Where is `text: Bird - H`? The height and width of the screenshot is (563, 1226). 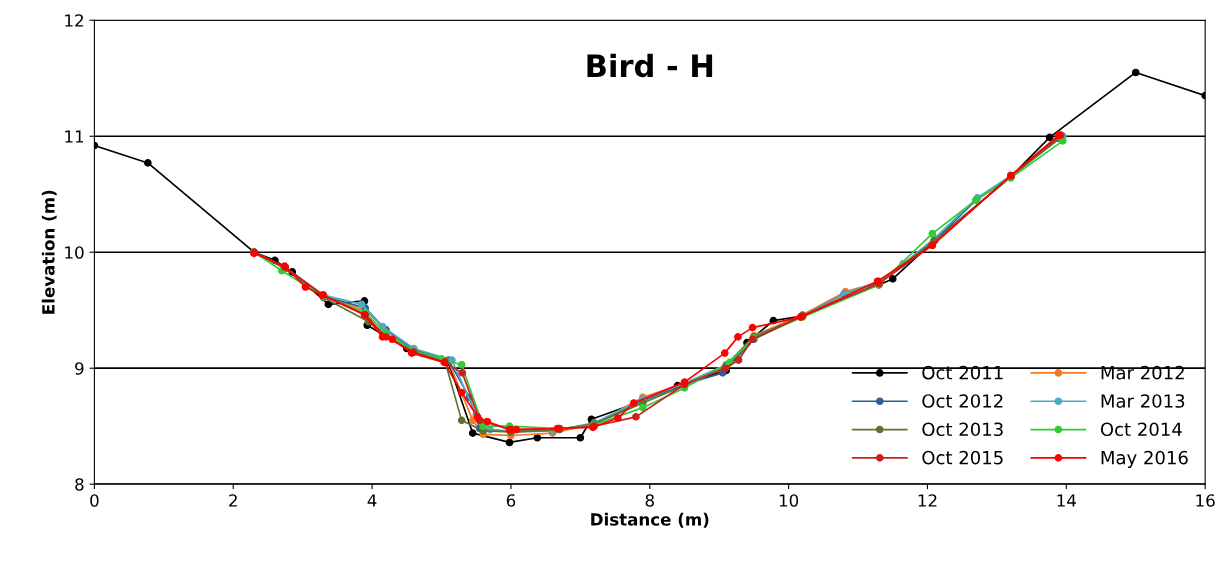 text: Bird - H is located at coordinates (650, 65).